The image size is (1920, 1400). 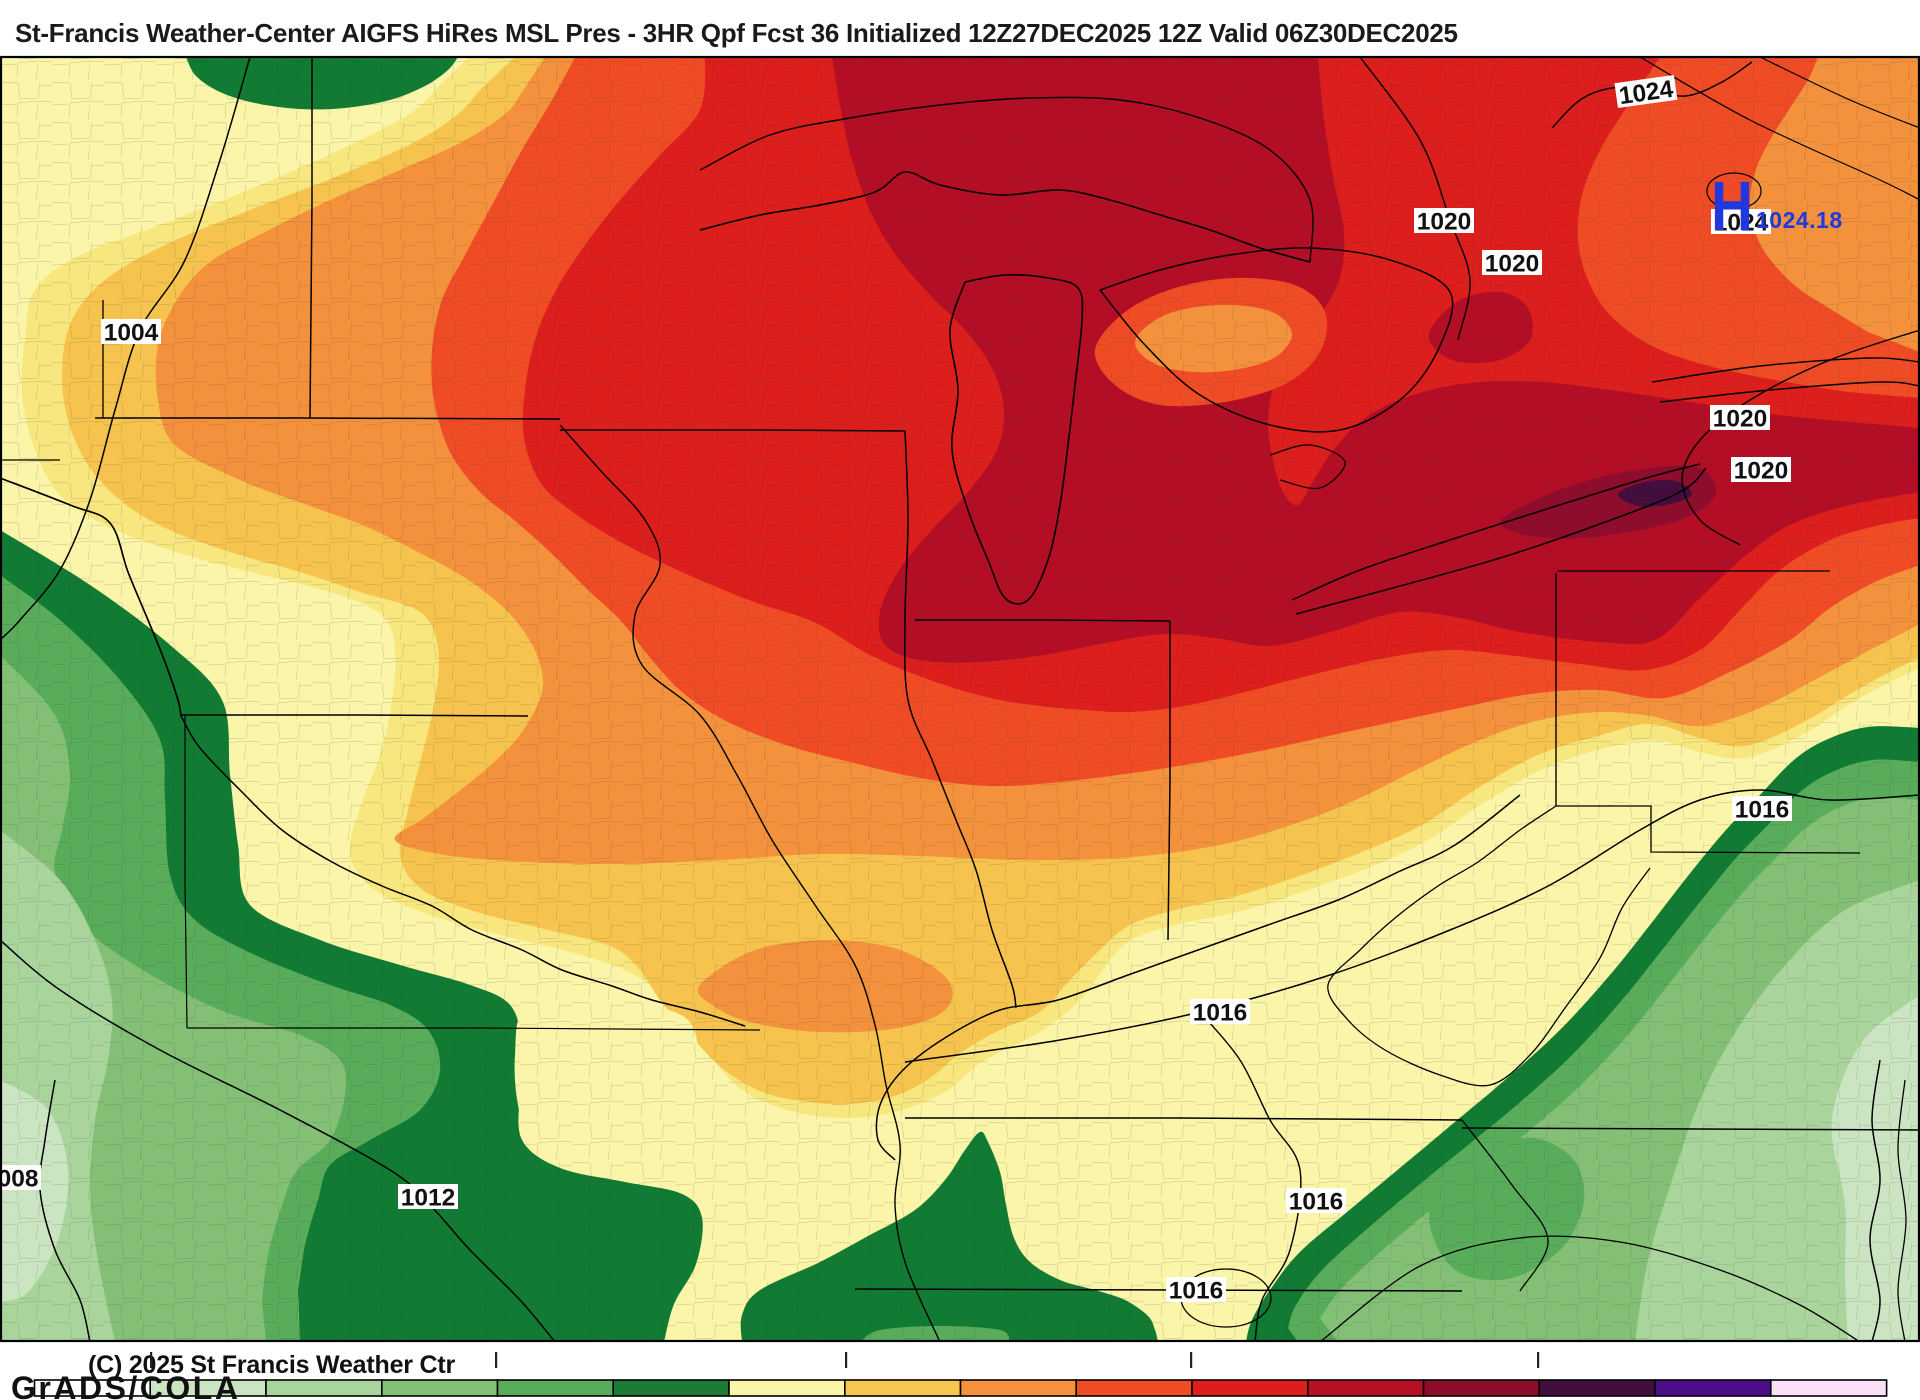 I want to click on svg-text: GrADS/COLA, so click(x=125, y=1385).